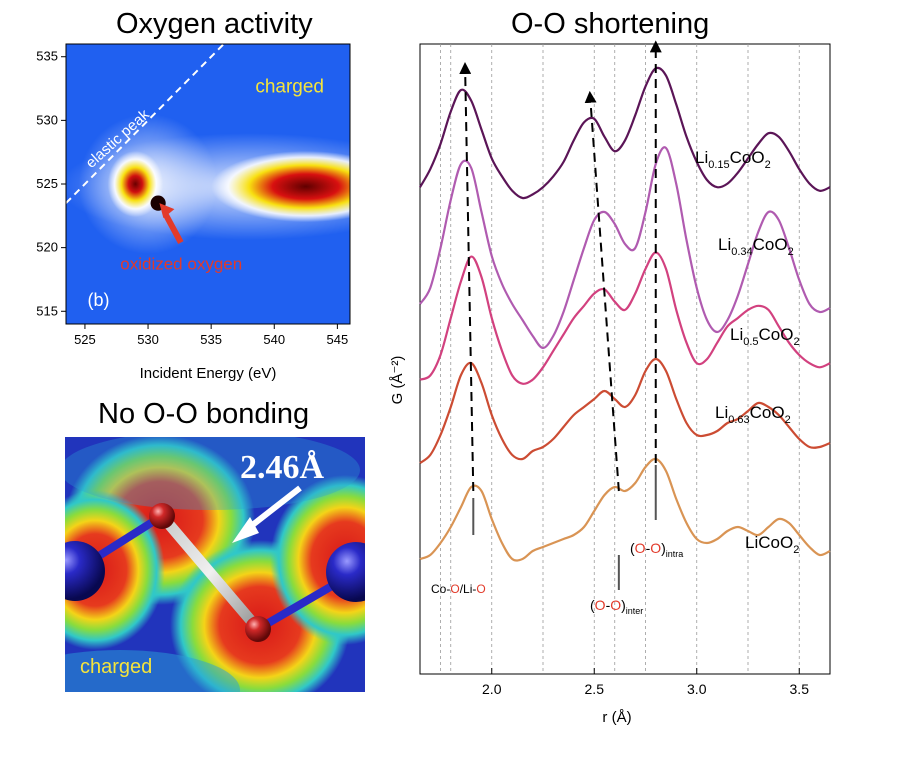 This screenshot has width=904, height=766. Describe the element at coordinates (610, 24) in the screenshot. I see `right-title: O-O shortening` at that location.